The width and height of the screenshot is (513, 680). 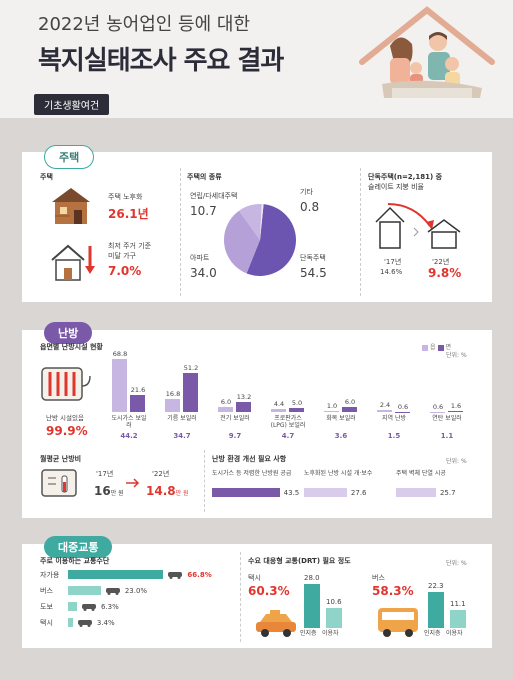 What do you see at coordinates (254, 578) in the screenshot?
I see `drt-taxi-label: 택시` at bounding box center [254, 578].